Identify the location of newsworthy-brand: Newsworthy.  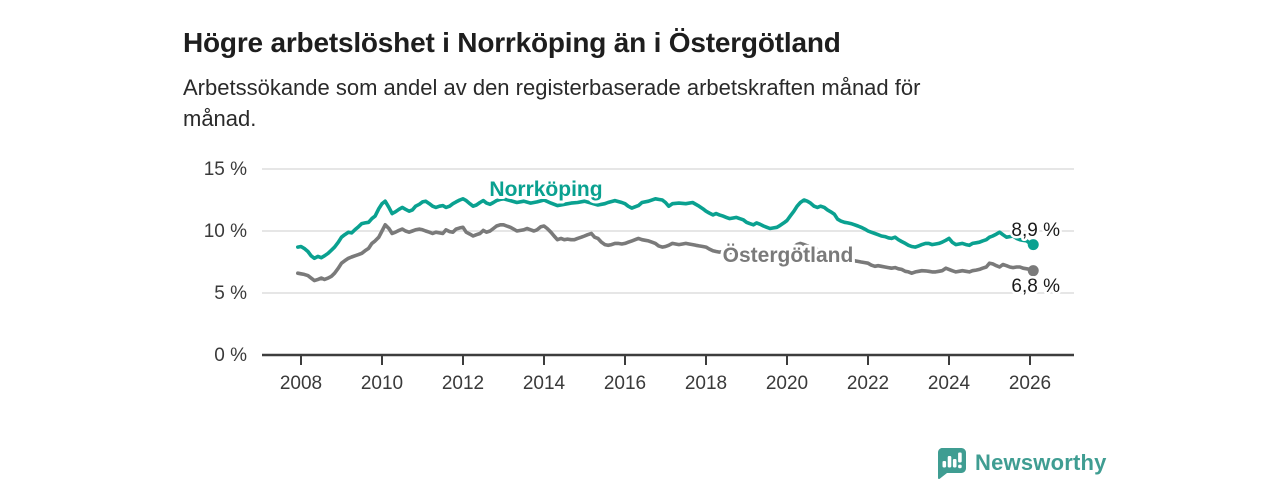
(1021, 463).